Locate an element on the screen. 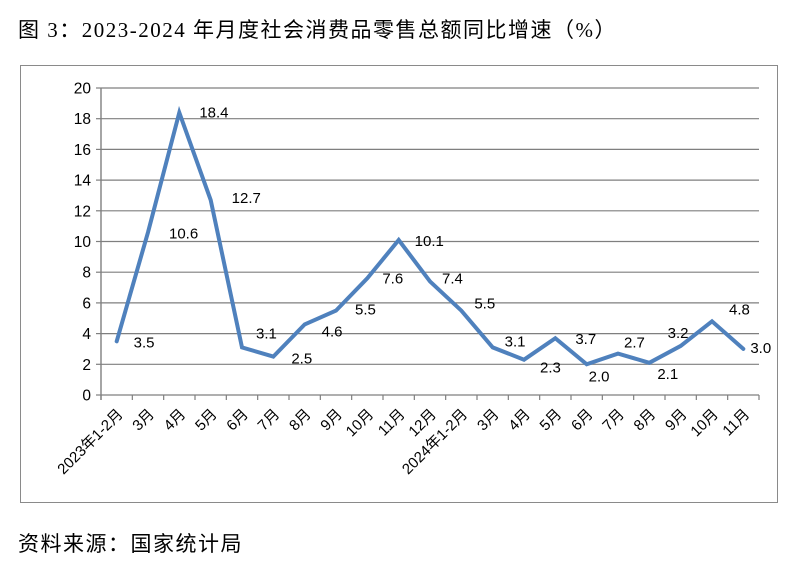 This screenshot has height=568, width=800. y-tick-label: 14 is located at coordinates (83, 181).